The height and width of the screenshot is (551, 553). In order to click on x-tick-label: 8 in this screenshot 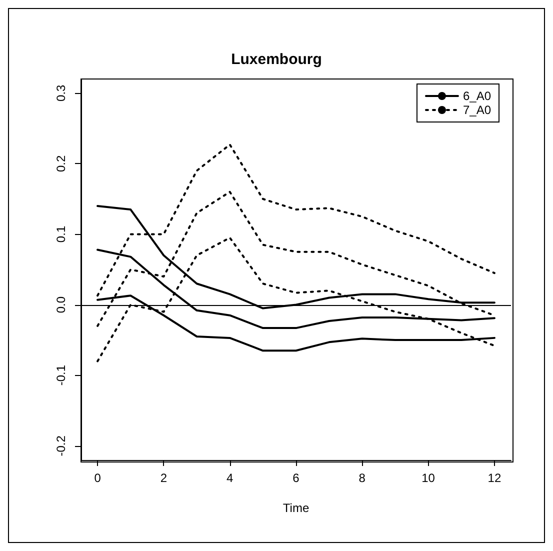, I will do `click(362, 478)`.